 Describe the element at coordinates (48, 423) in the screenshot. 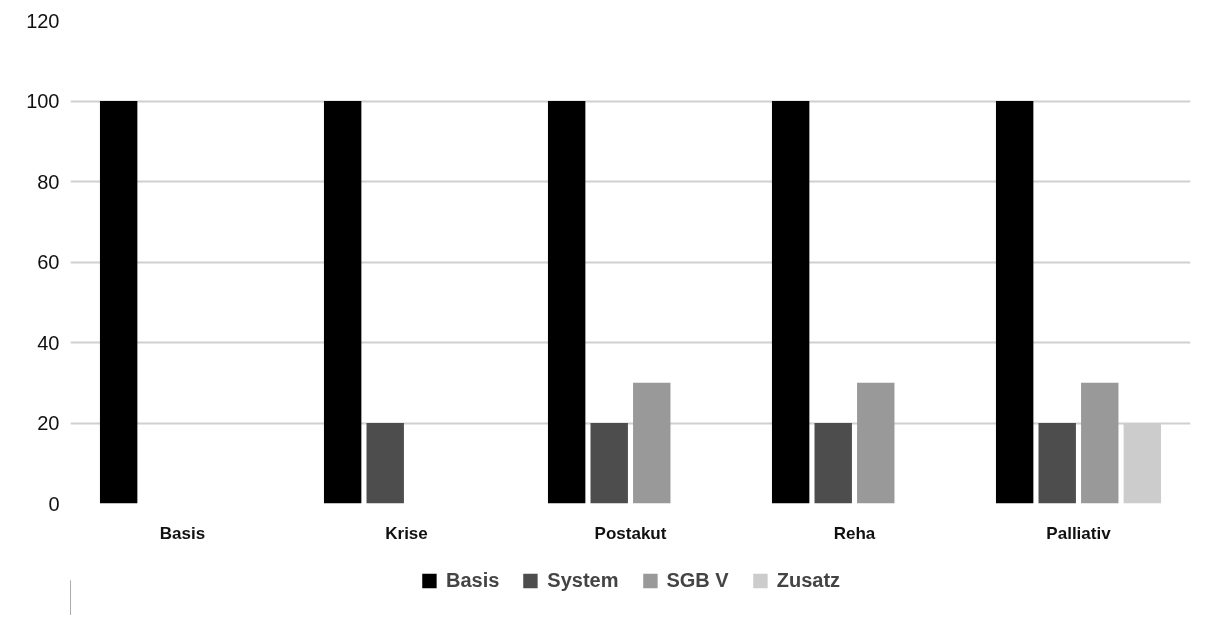

I see `y-tick-label: 20` at that location.